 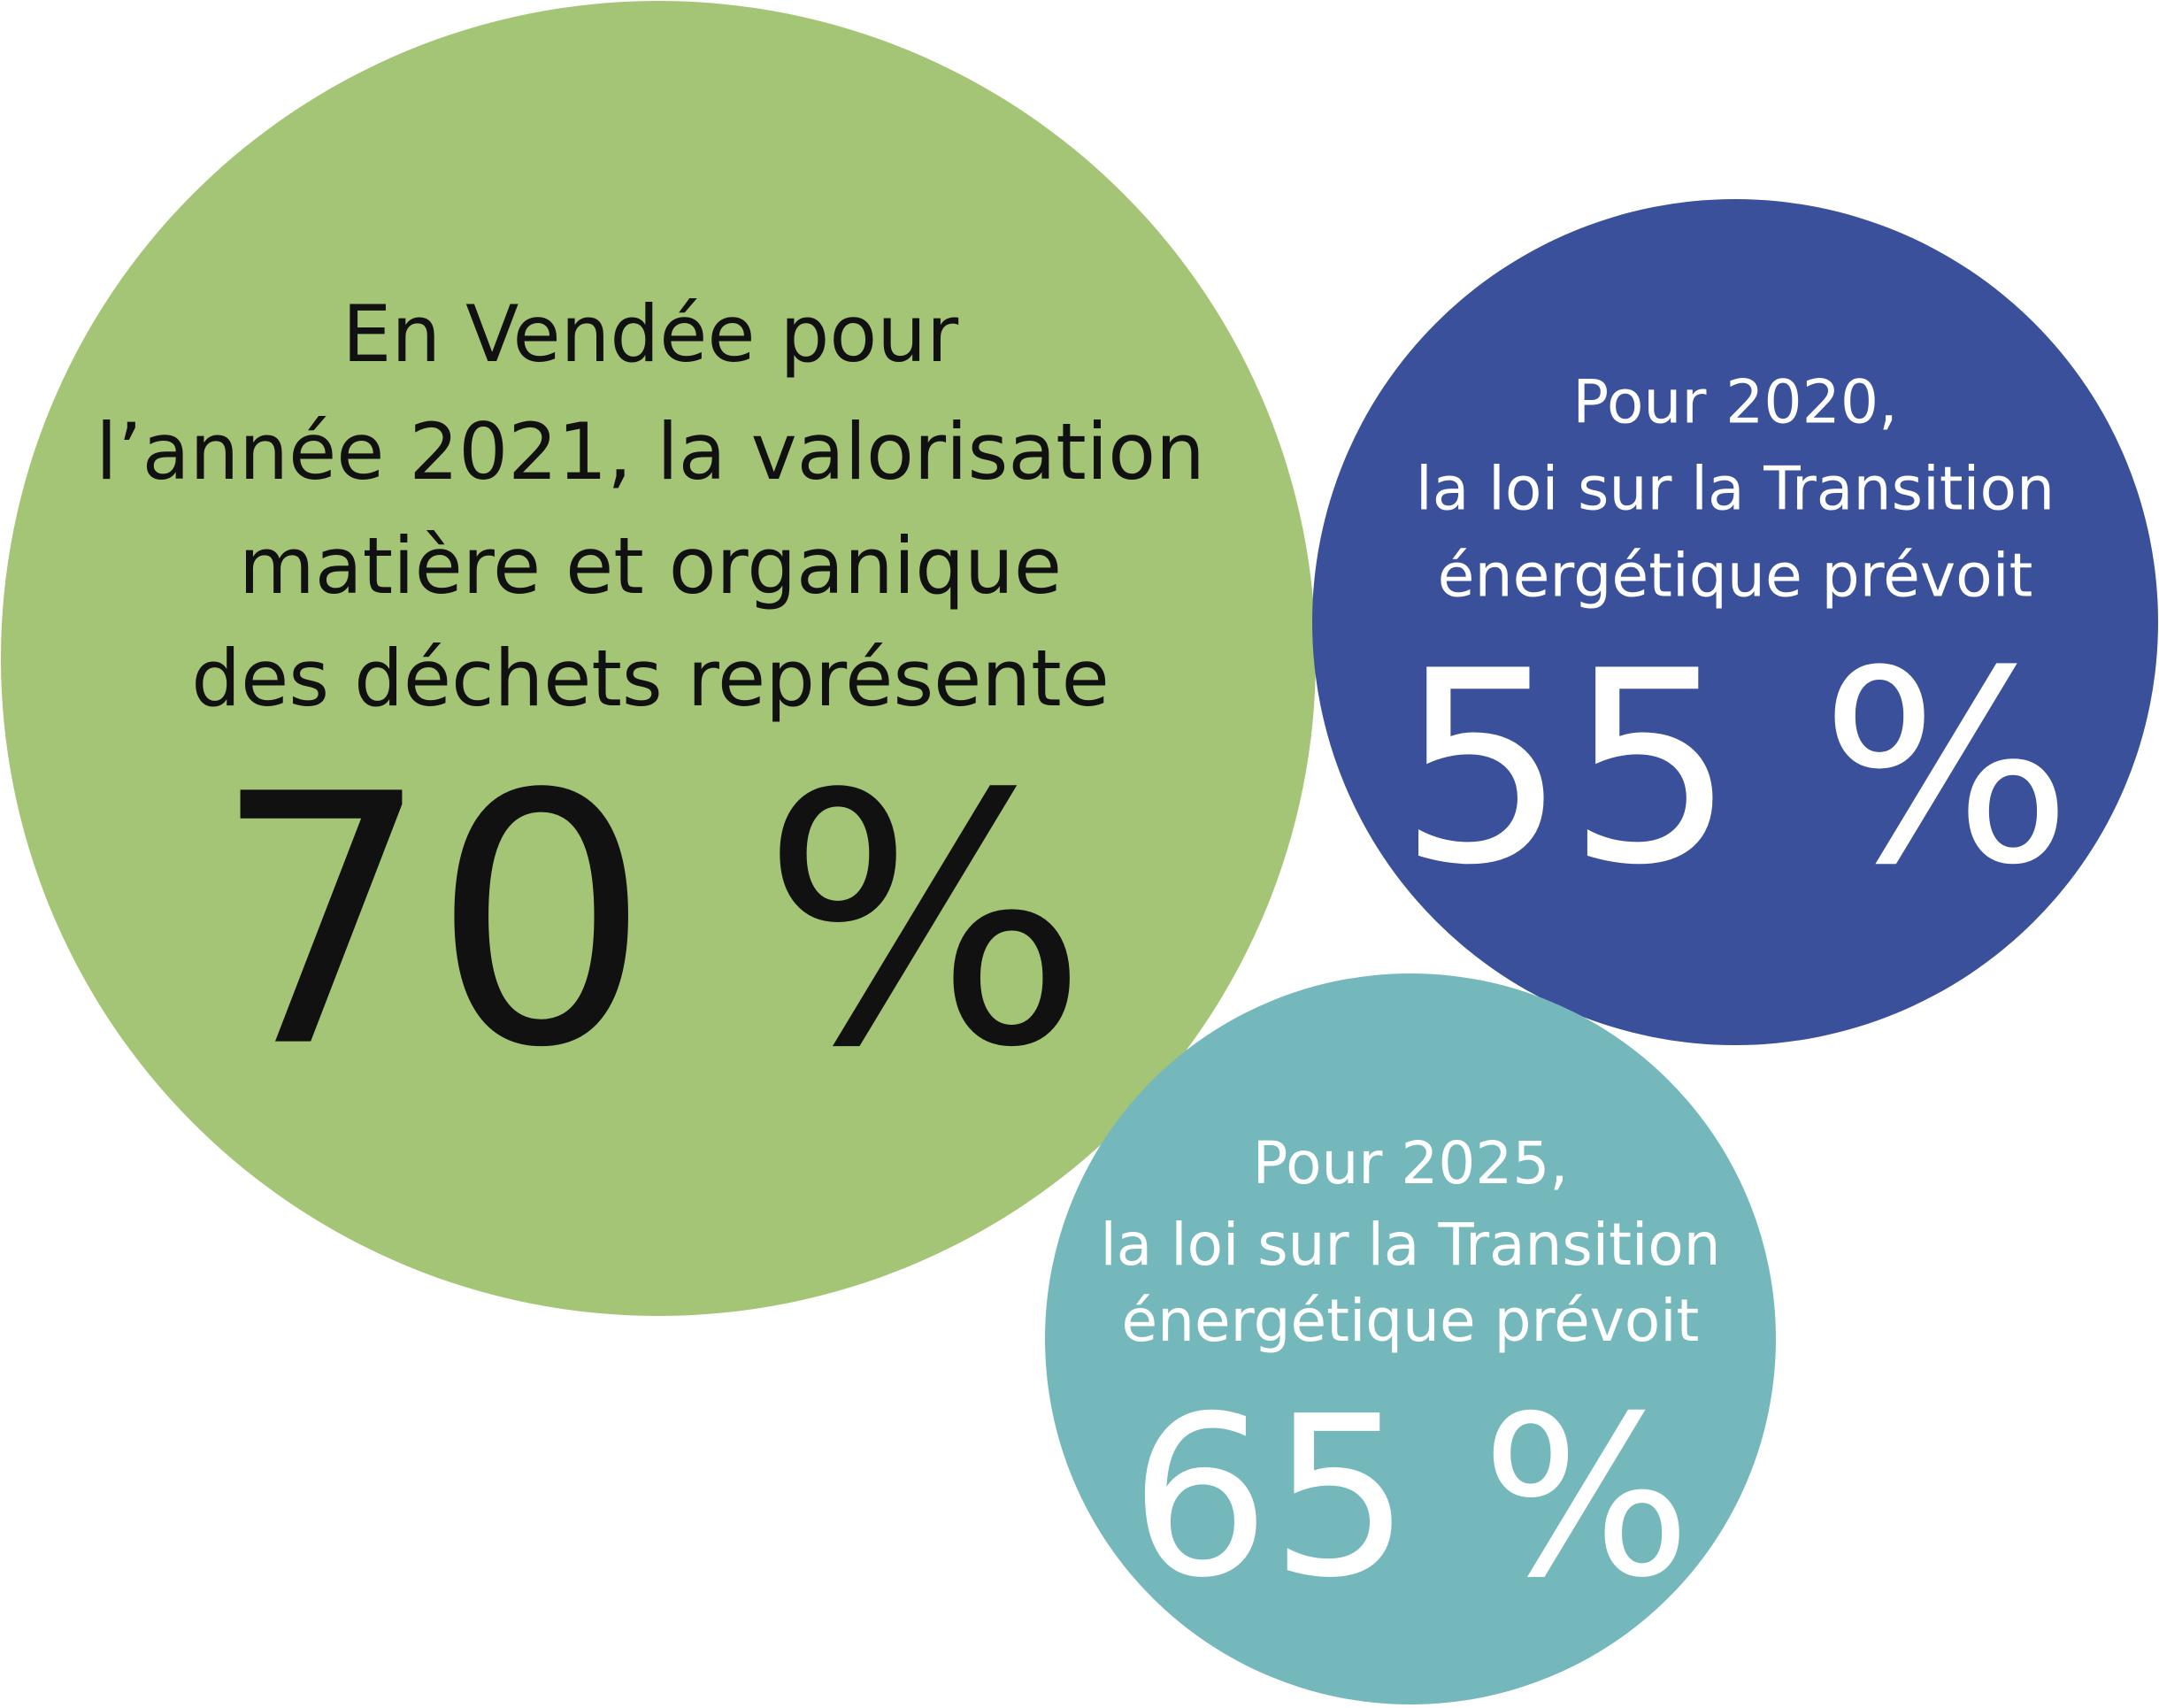 What do you see at coordinates (650, 678) in the screenshot?
I see `bubble-text-line: des déchets représente` at bounding box center [650, 678].